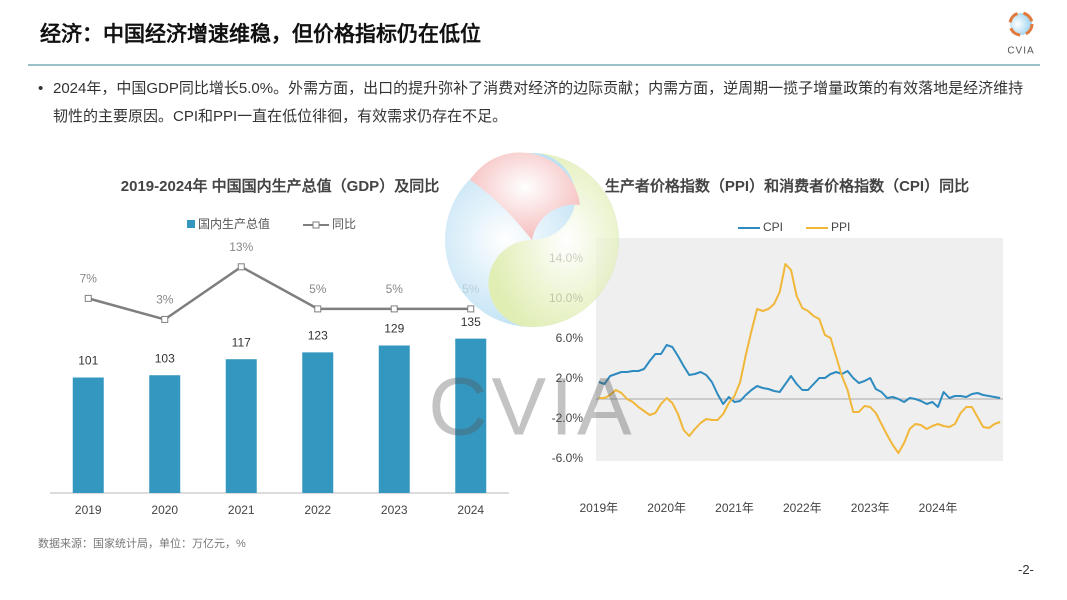  Describe the element at coordinates (471, 322) in the screenshot. I see `bar-value-label: 135` at that location.